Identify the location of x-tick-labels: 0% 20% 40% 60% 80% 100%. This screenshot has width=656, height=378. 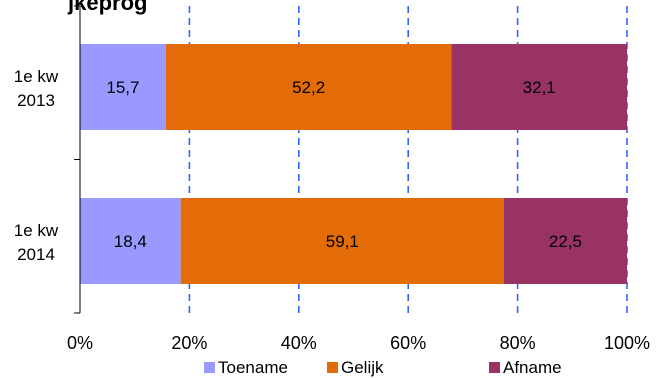
(358, 343).